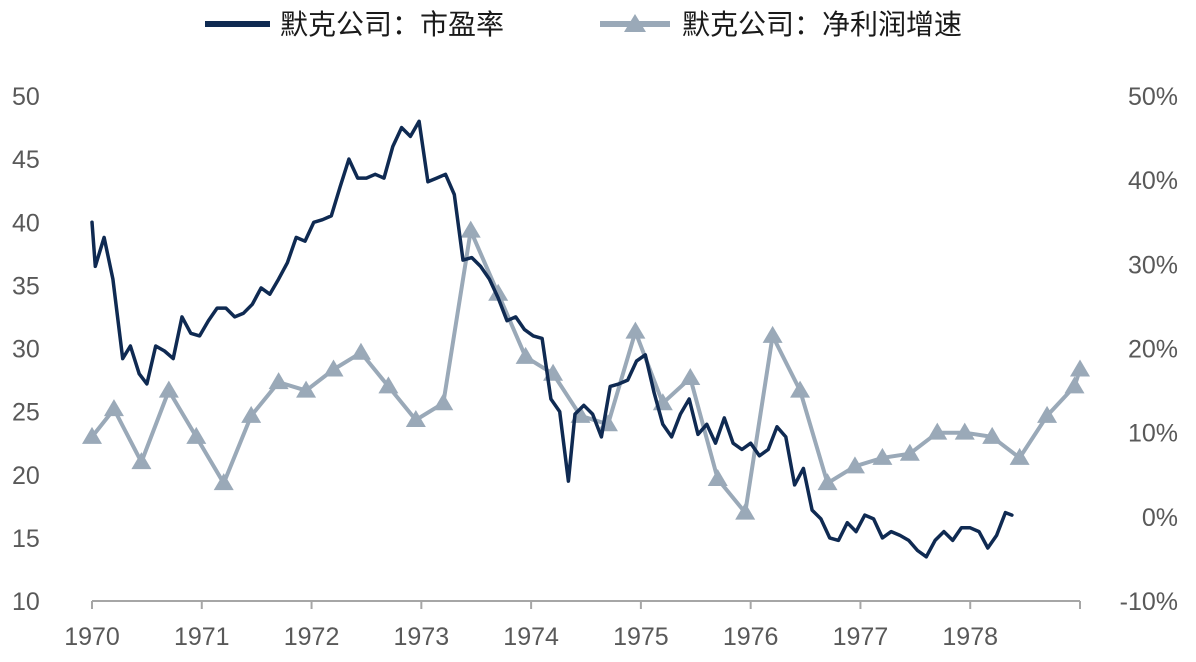 The image size is (1196, 662). I want to click on legend: 默克公司：市盈率 默克公司：净利润增速, so click(583, 24).